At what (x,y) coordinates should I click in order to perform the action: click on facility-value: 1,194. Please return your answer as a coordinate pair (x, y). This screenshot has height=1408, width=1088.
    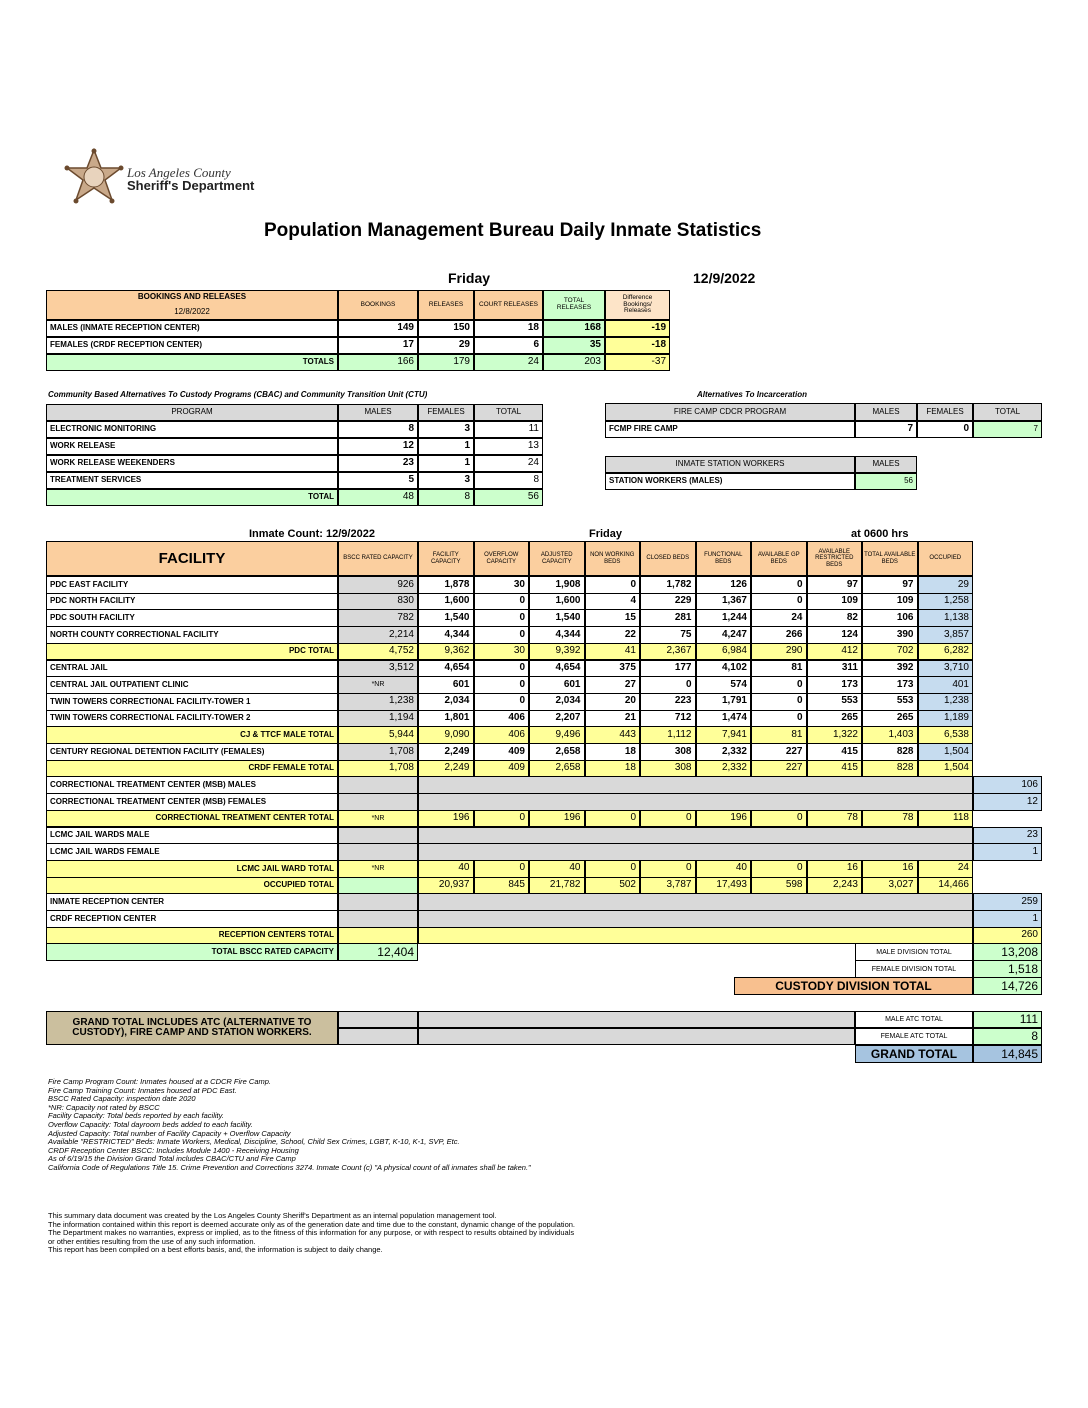
    Looking at the image, I should click on (378, 718).